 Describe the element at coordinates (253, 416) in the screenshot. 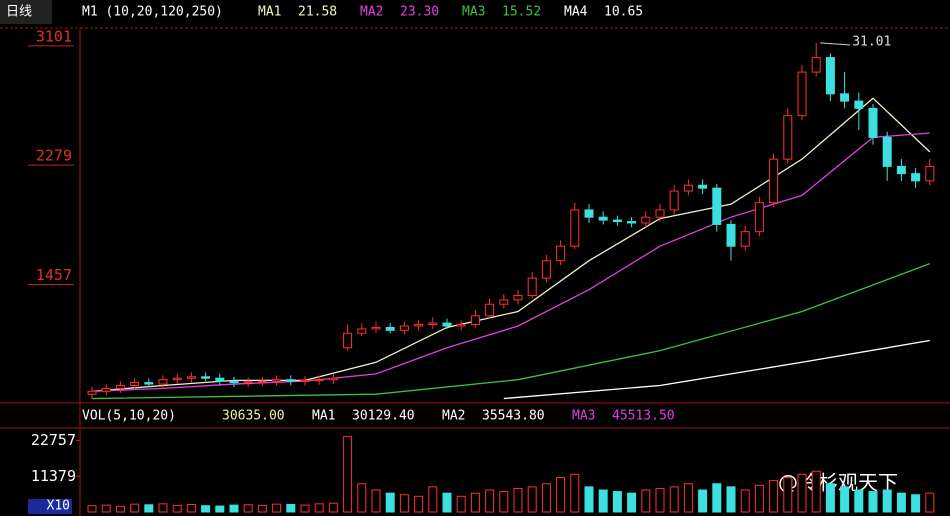

I see `volume-reading: 30635.00` at that location.